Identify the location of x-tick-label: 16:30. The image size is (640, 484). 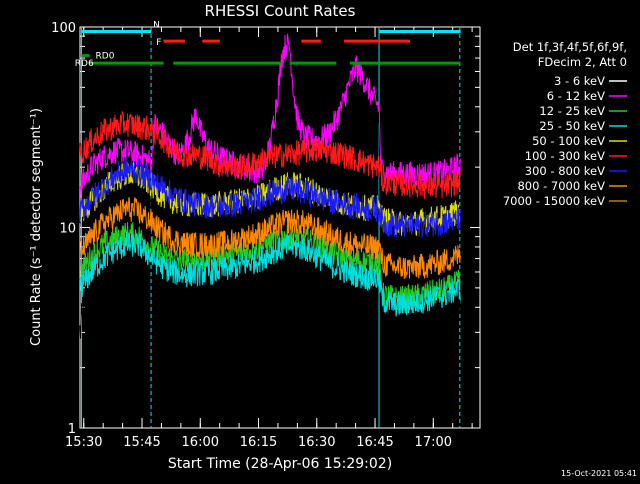
(316, 442).